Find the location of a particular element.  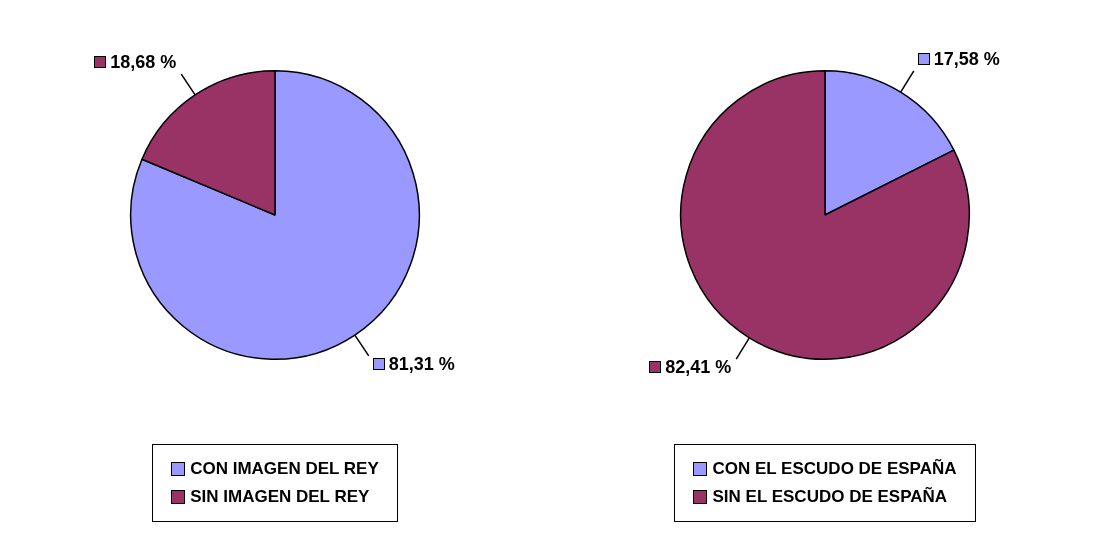

legend-label: CON EL ESCUDO DE ESPAÑA is located at coordinates (834, 469).